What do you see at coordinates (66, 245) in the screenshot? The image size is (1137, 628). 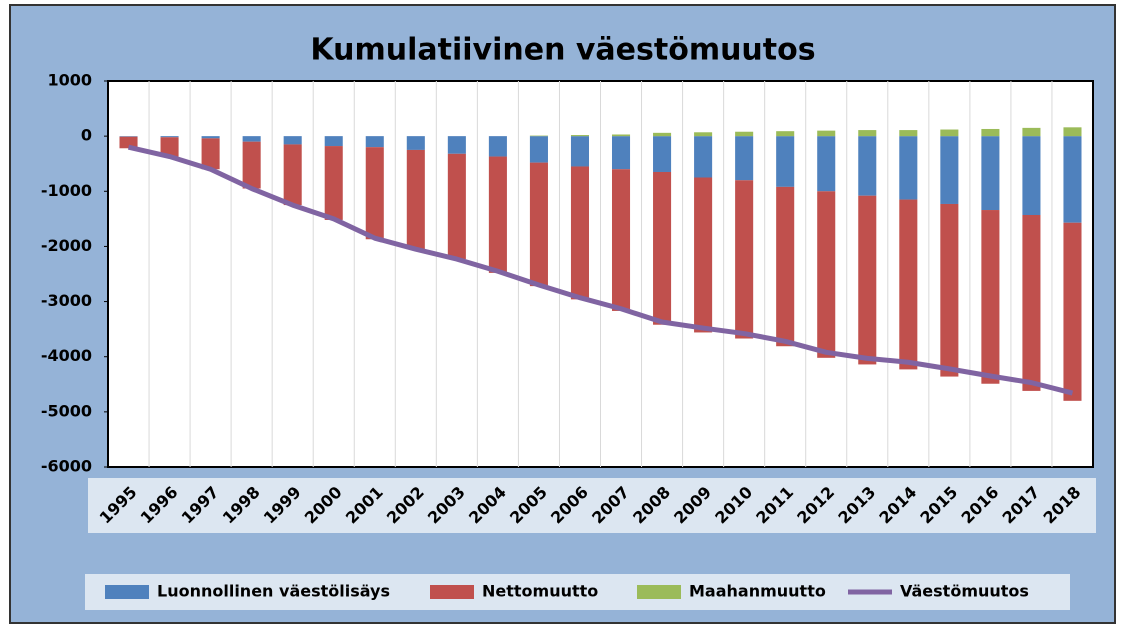 I see `y-tick-label: -2000` at bounding box center [66, 245].